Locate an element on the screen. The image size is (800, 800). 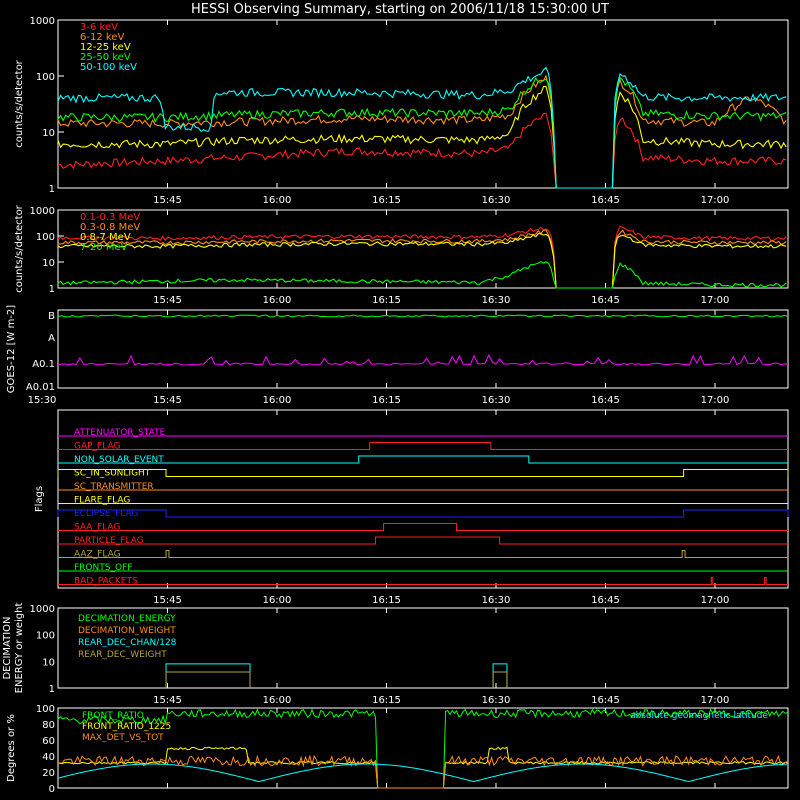
legend-entry: REAR_DEC_CHAN/128 is located at coordinates (127, 643).